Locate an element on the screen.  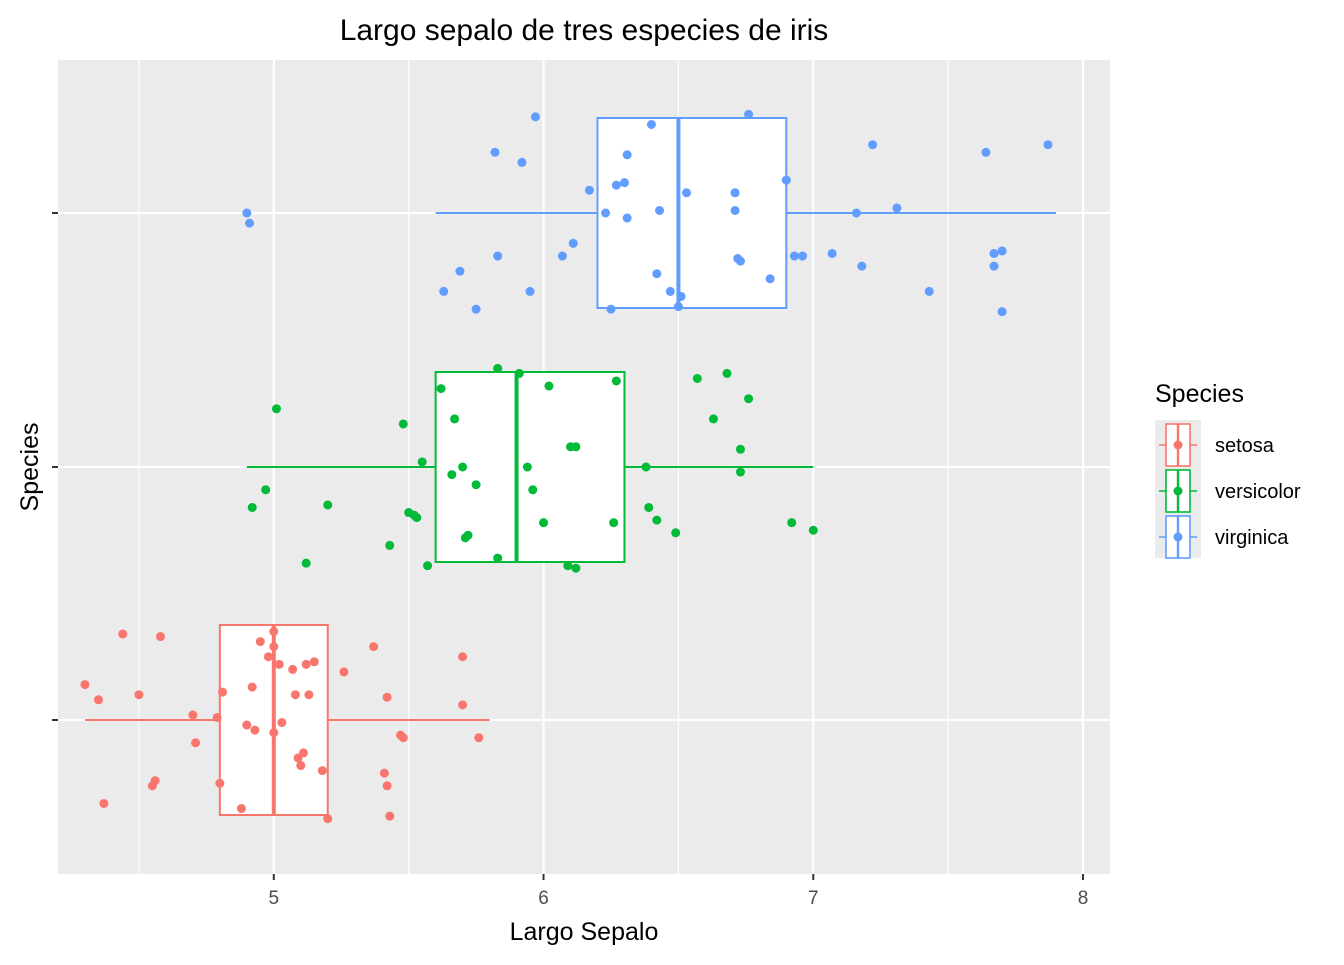
legend: Species setosa versicolor virginica is located at coordinates (1228, 469).